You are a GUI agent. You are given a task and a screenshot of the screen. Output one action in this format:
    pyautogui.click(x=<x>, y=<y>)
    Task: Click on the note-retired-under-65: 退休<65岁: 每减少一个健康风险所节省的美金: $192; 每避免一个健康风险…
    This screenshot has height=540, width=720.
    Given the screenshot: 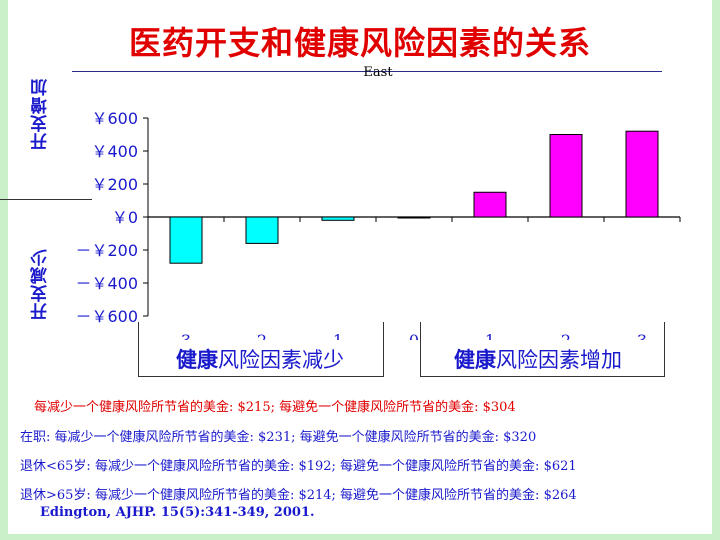 What is the action you would take?
    pyautogui.click(x=298, y=466)
    